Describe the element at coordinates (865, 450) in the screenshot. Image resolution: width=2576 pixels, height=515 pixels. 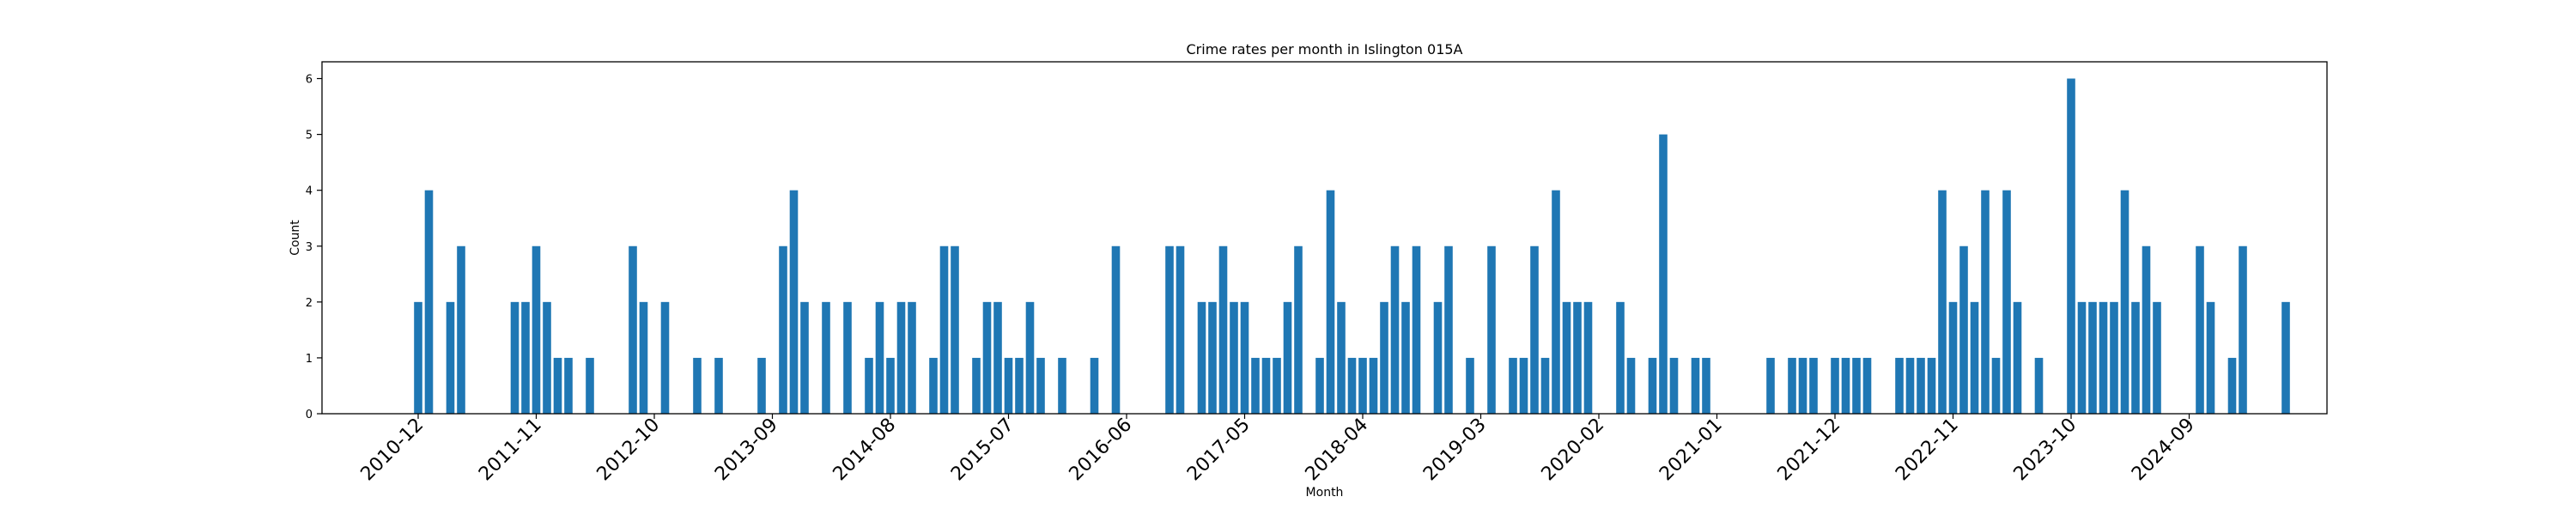
I see `x-tick-label: 2014-08` at that location.